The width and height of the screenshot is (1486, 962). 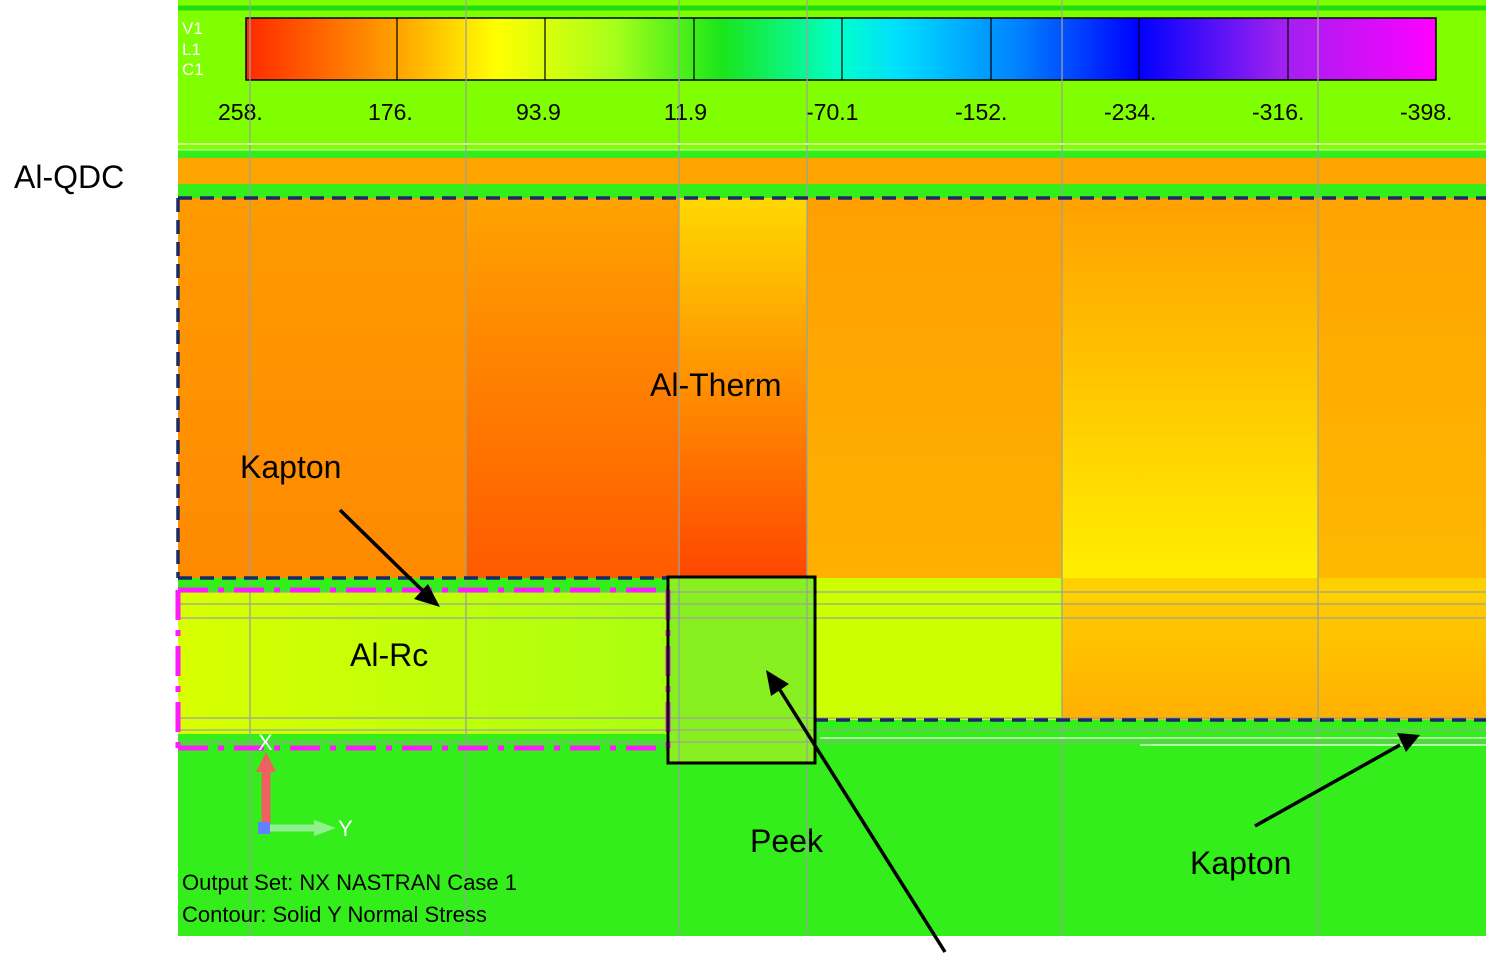 I want to click on legend-colorbar, so click(x=841, y=49).